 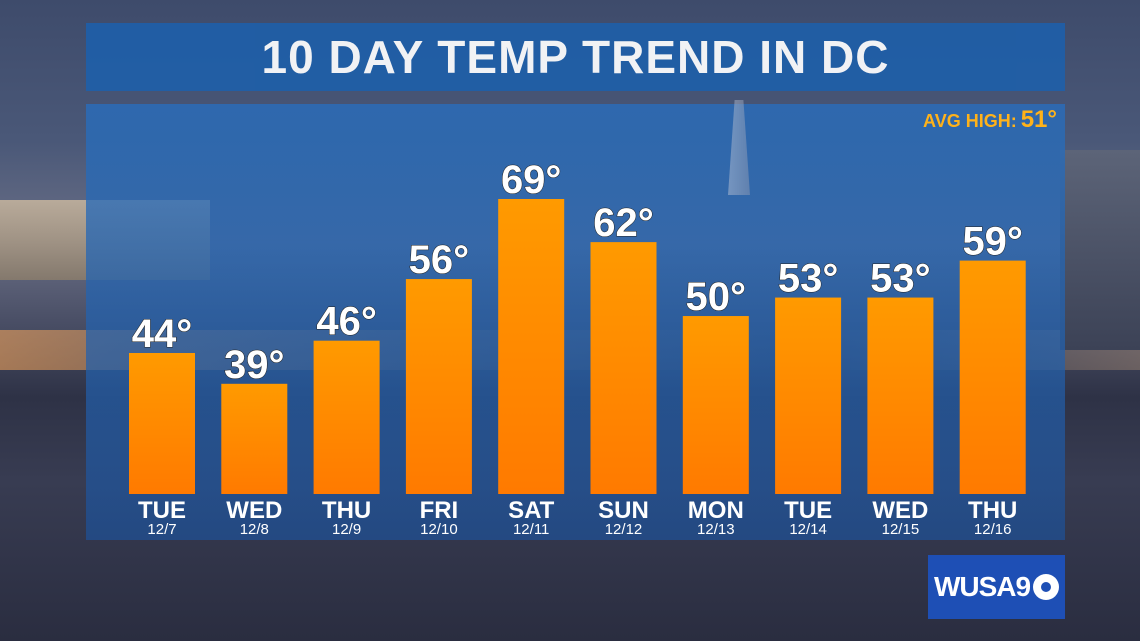 What do you see at coordinates (531, 529) in the screenshot?
I see `date-label: 12/11` at bounding box center [531, 529].